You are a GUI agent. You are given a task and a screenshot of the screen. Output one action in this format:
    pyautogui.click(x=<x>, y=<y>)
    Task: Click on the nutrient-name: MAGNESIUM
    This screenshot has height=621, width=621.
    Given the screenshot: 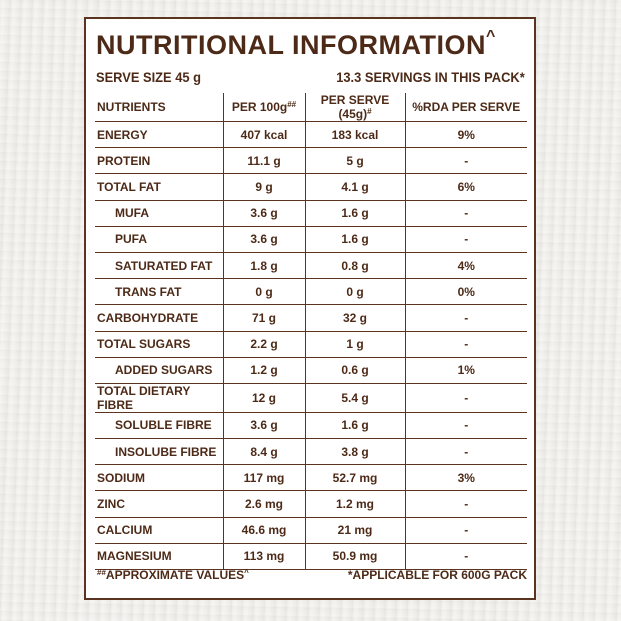 What is the action you would take?
    pyautogui.click(x=159, y=557)
    